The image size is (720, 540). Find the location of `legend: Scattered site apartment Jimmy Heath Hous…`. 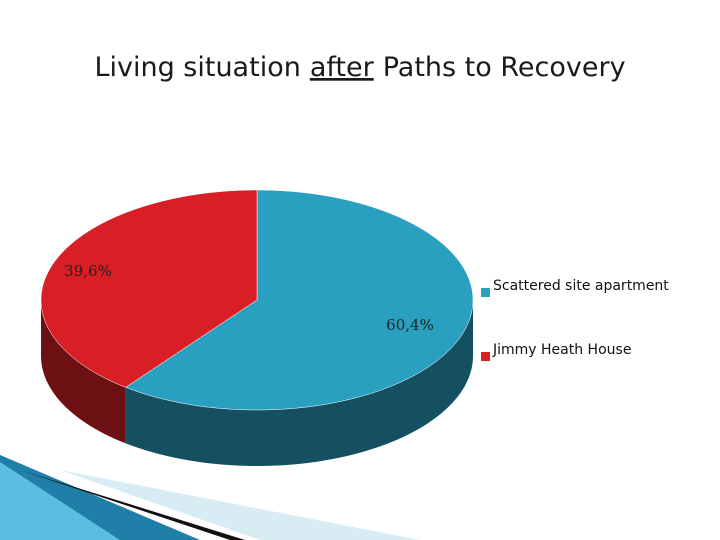

legend: Scattered site apartment Jimmy Heath Hous… is located at coordinates (575, 319).